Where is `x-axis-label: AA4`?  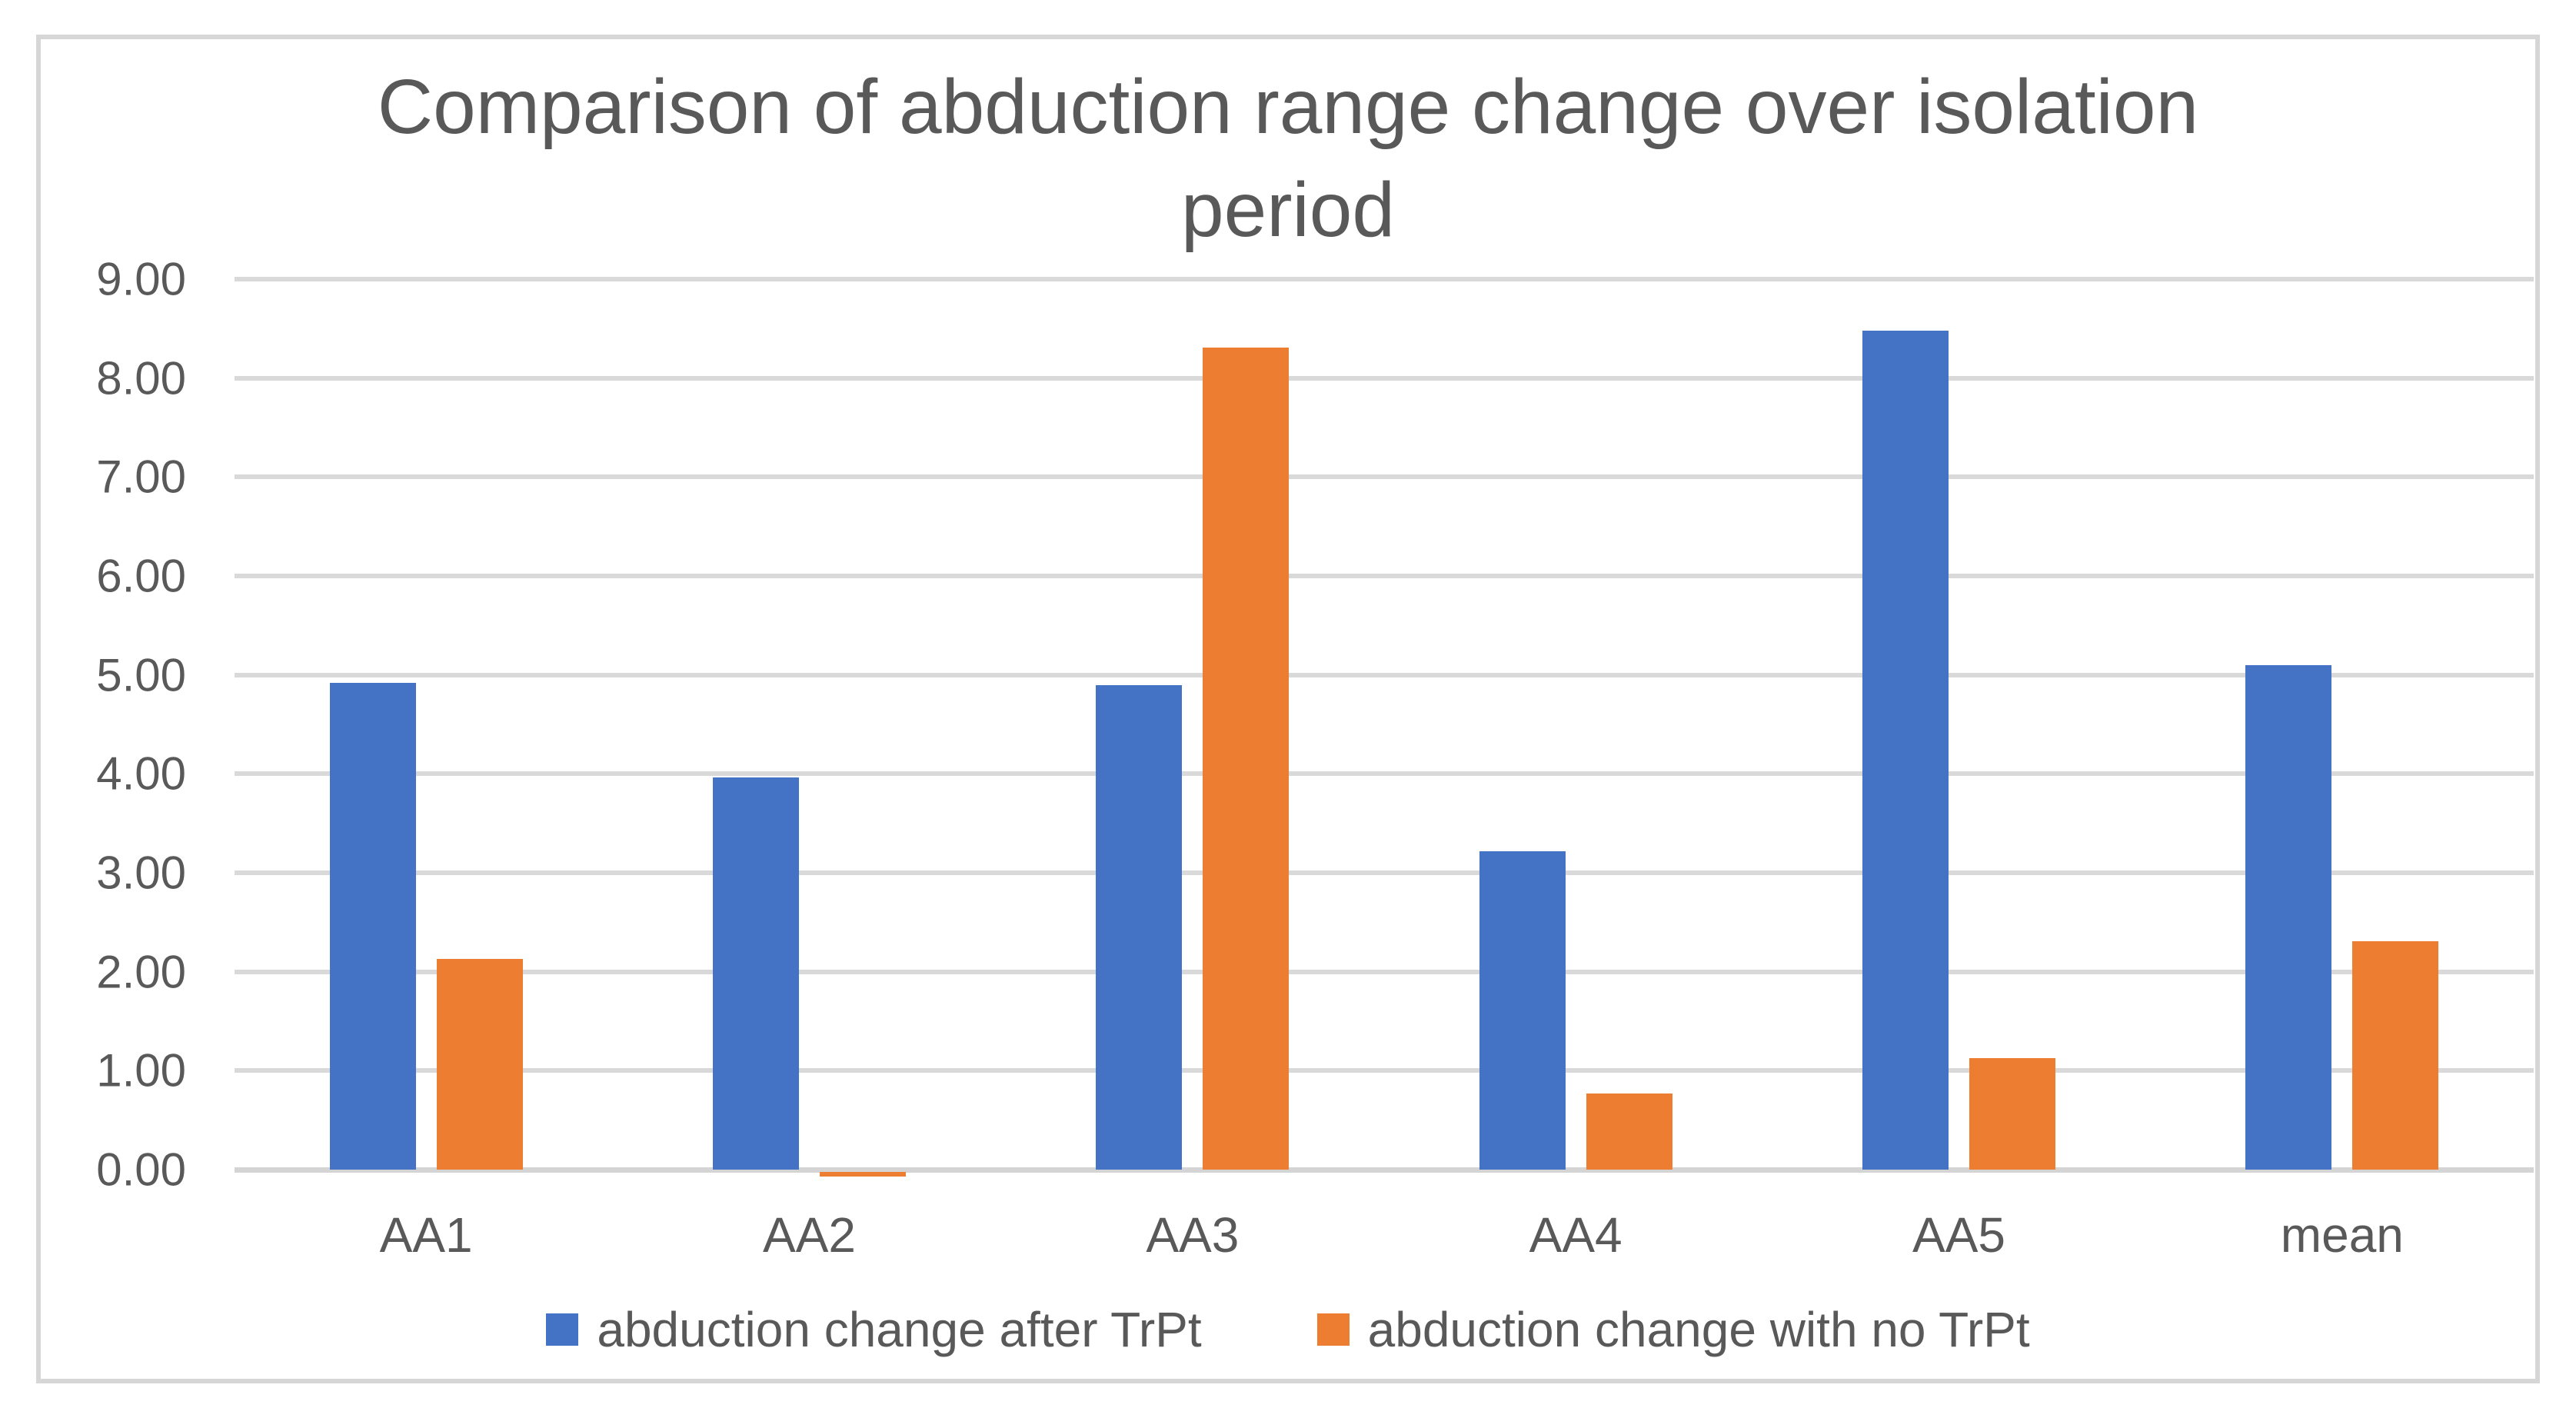 x-axis-label: AA4 is located at coordinates (1576, 1235).